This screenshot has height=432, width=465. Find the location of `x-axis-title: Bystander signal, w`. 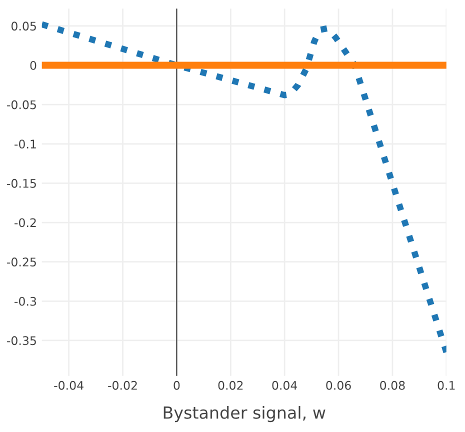

x-axis-title: Bystander signal, w is located at coordinates (245, 414).